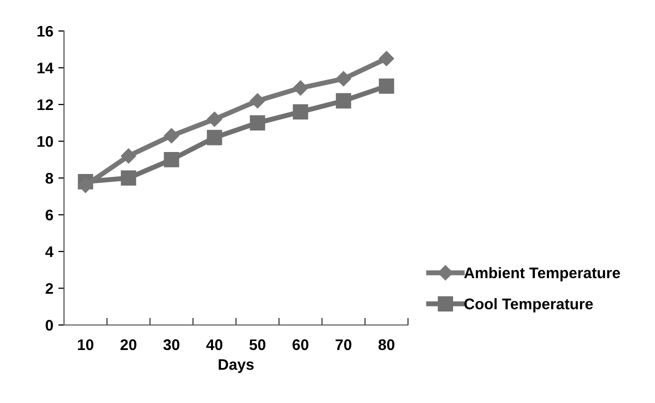 This screenshot has width=655, height=403. I want to click on x-tick-label: 50, so click(257, 344).